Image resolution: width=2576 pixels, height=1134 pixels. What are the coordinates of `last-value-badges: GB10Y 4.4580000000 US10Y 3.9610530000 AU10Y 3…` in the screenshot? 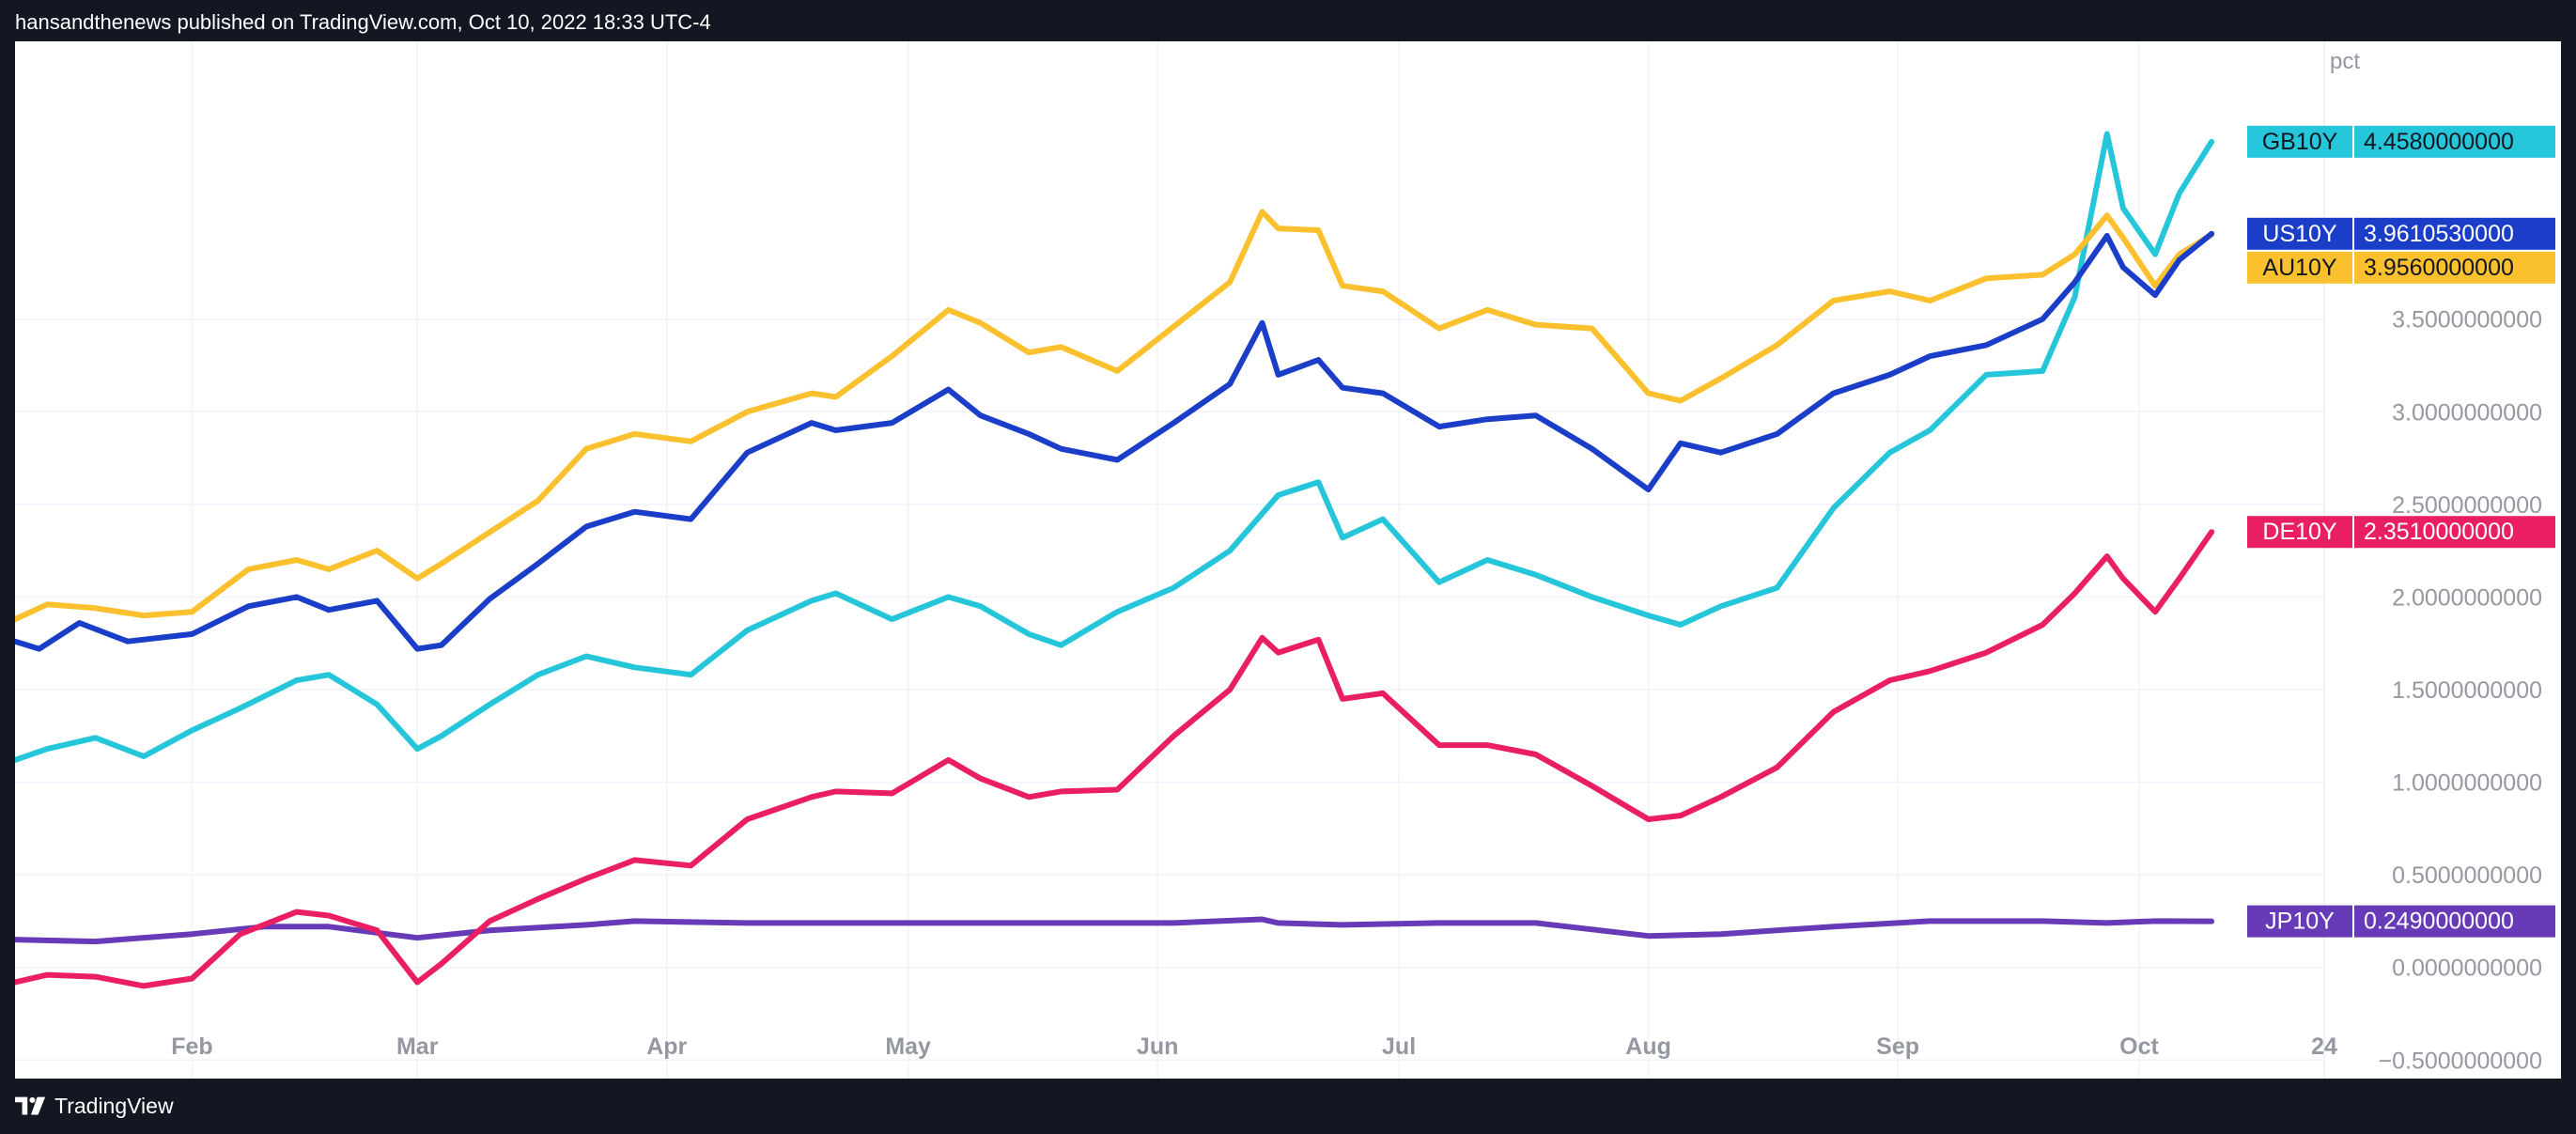 It's located at (2401, 531).